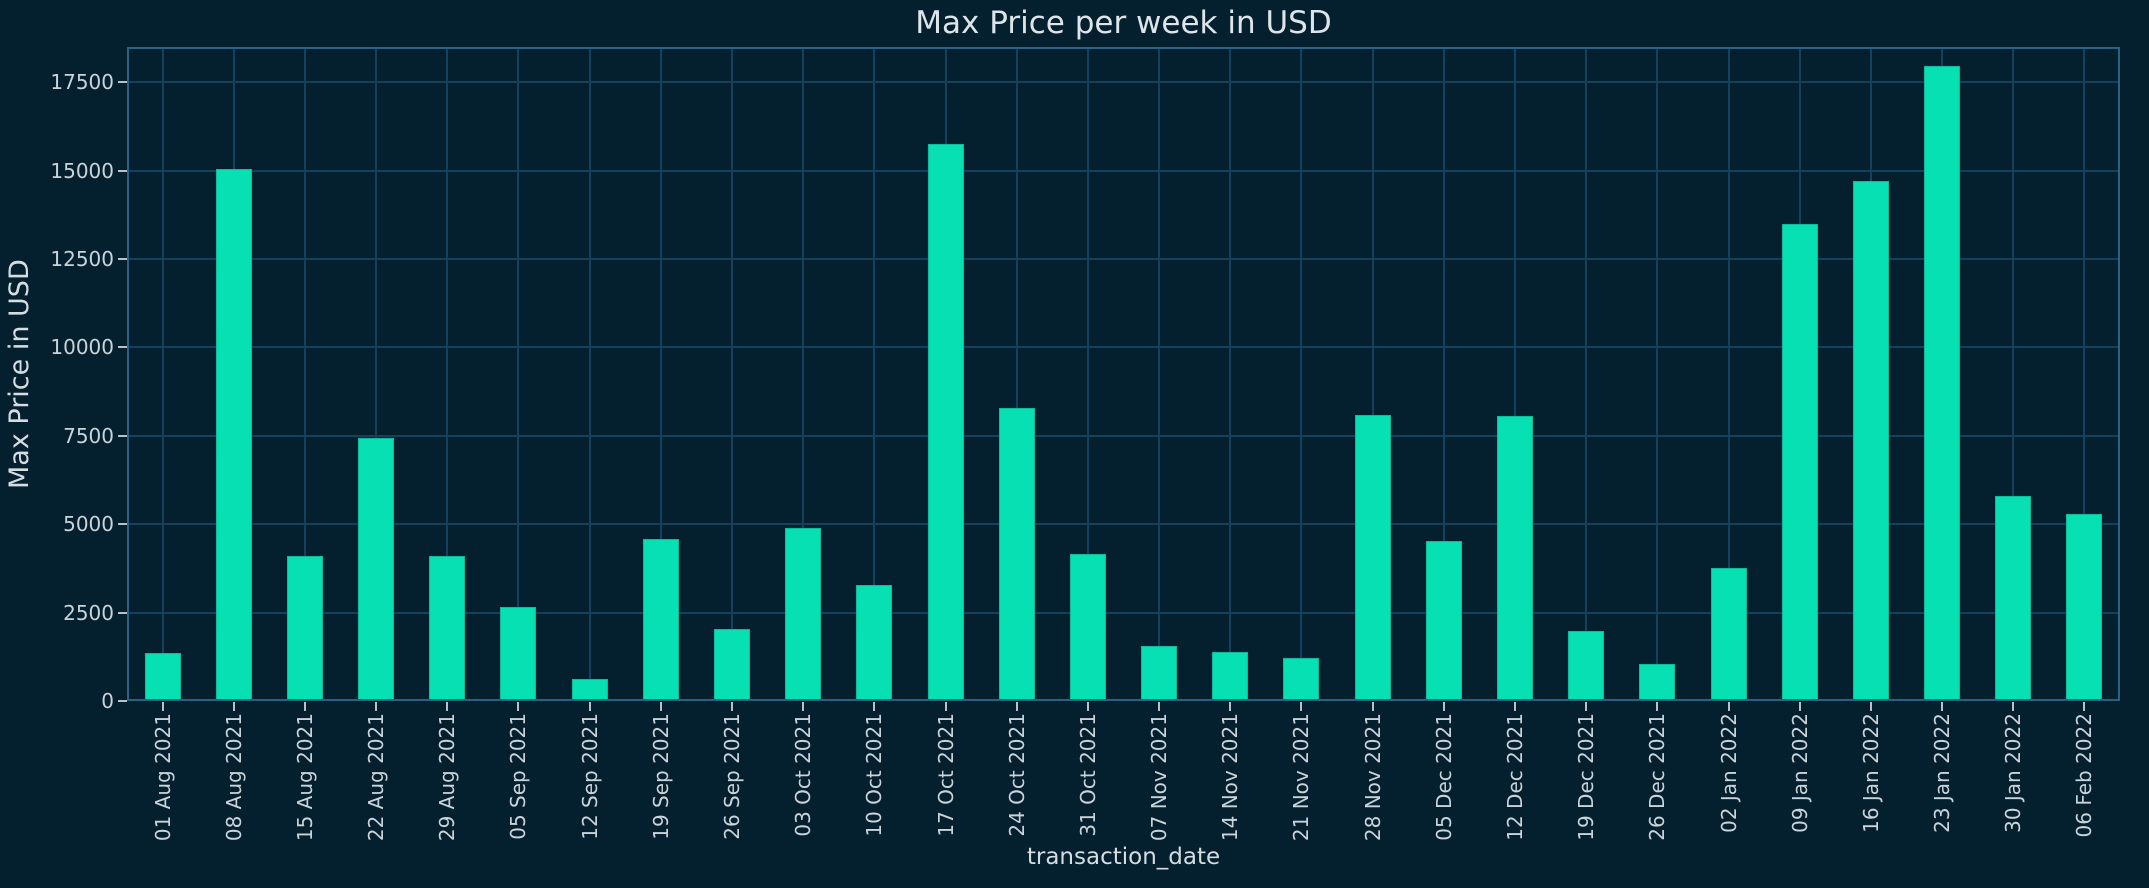 The width and height of the screenshot is (2149, 888). I want to click on x-tick-label-text: 26 Dec 2021, so click(1657, 777).